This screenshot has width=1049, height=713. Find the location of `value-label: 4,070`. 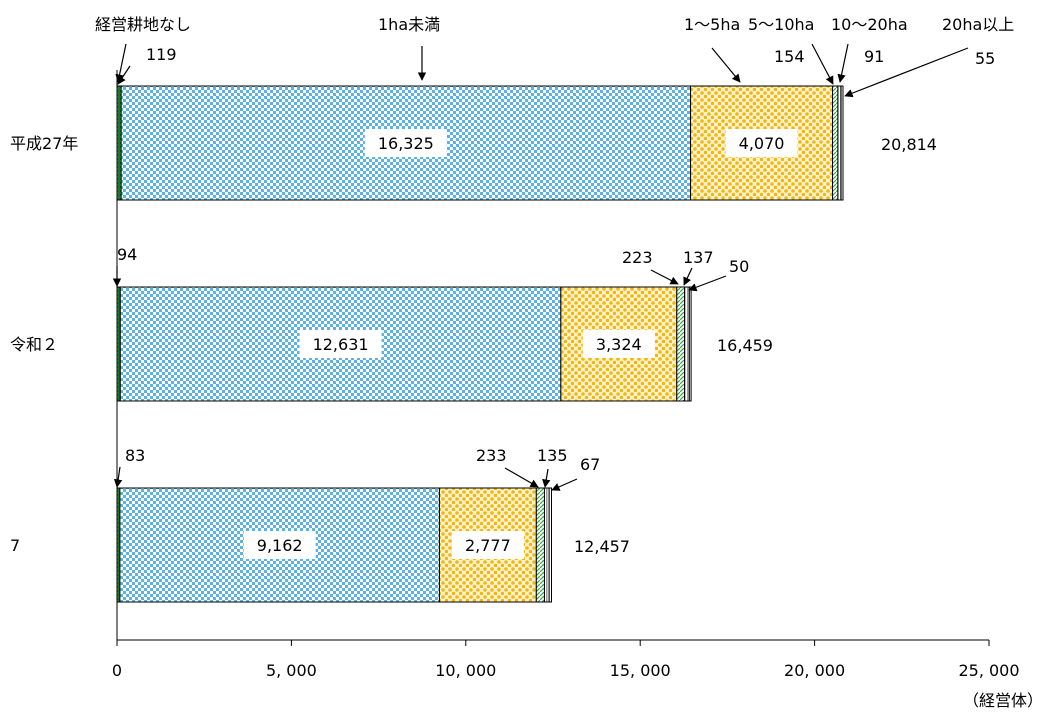

value-label: 4,070 is located at coordinates (762, 143).